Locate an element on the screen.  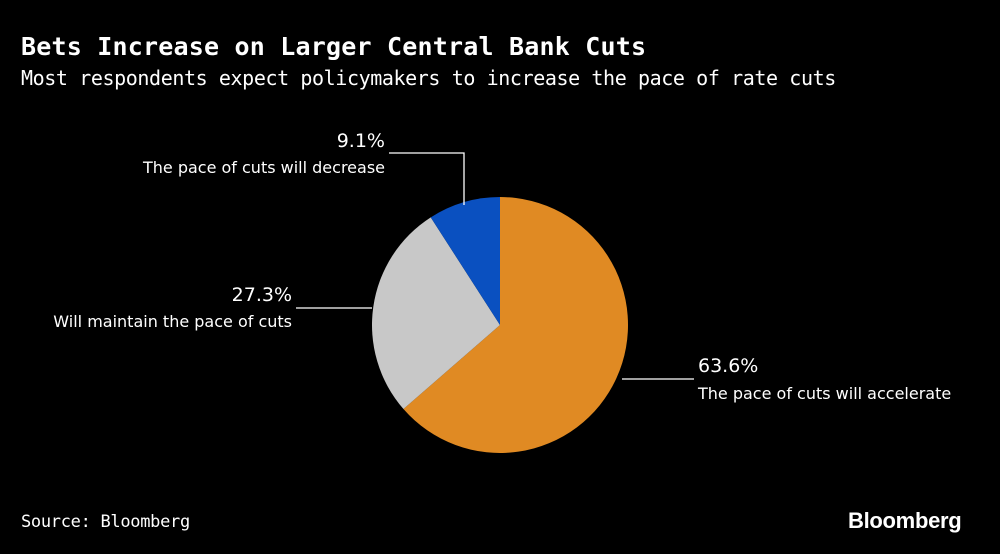
leader-line-decrease is located at coordinates (427, 178).